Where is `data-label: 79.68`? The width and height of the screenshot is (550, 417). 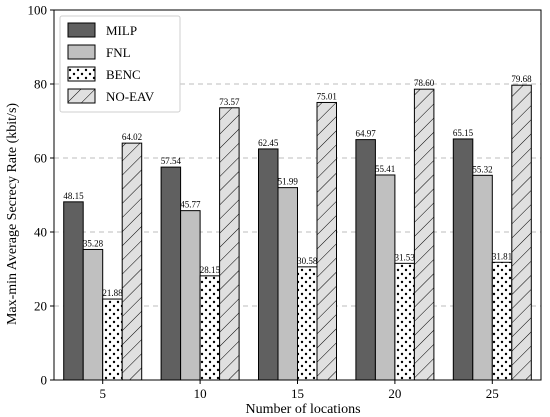
data-label: 79.68 is located at coordinates (521, 79).